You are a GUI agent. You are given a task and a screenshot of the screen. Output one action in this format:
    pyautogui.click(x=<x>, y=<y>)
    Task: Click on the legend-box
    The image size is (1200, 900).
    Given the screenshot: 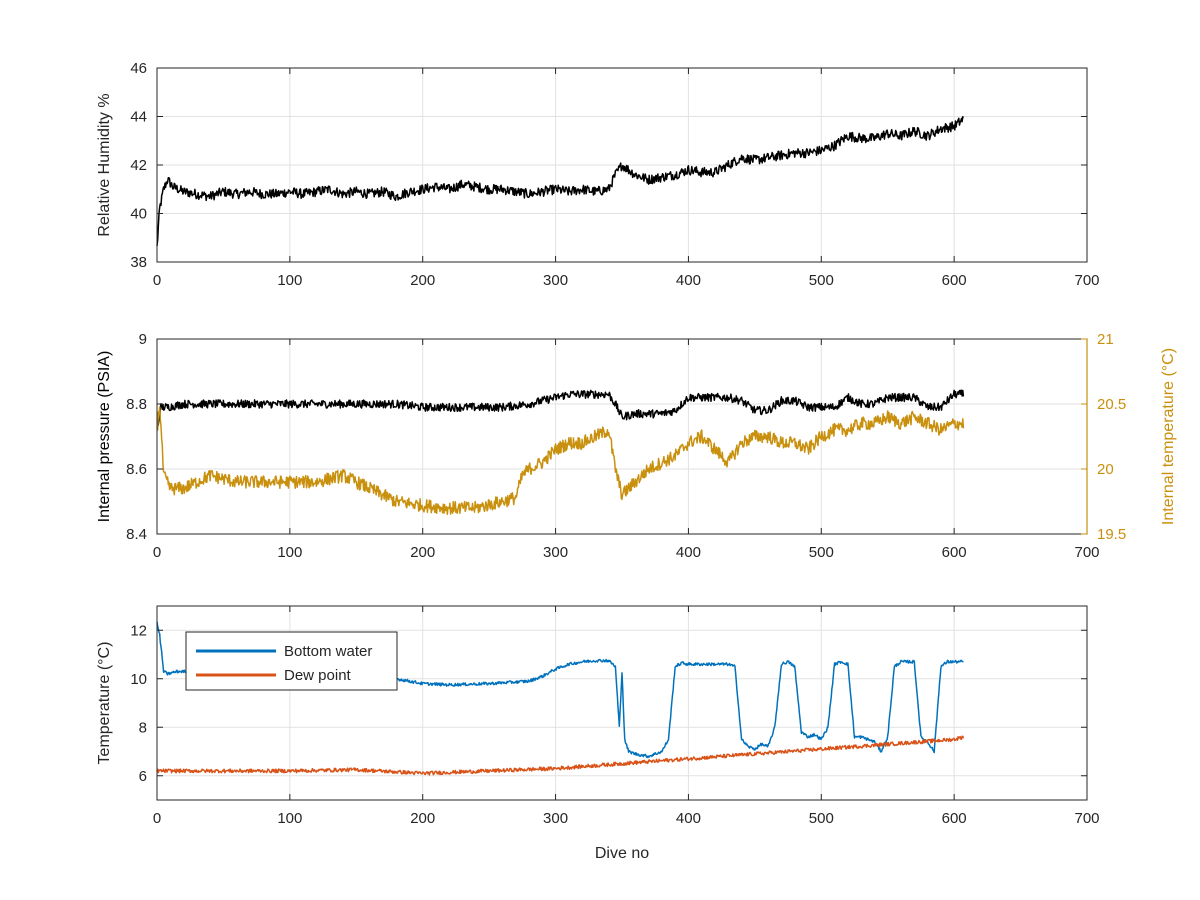 What is the action you would take?
    pyautogui.click(x=291, y=661)
    